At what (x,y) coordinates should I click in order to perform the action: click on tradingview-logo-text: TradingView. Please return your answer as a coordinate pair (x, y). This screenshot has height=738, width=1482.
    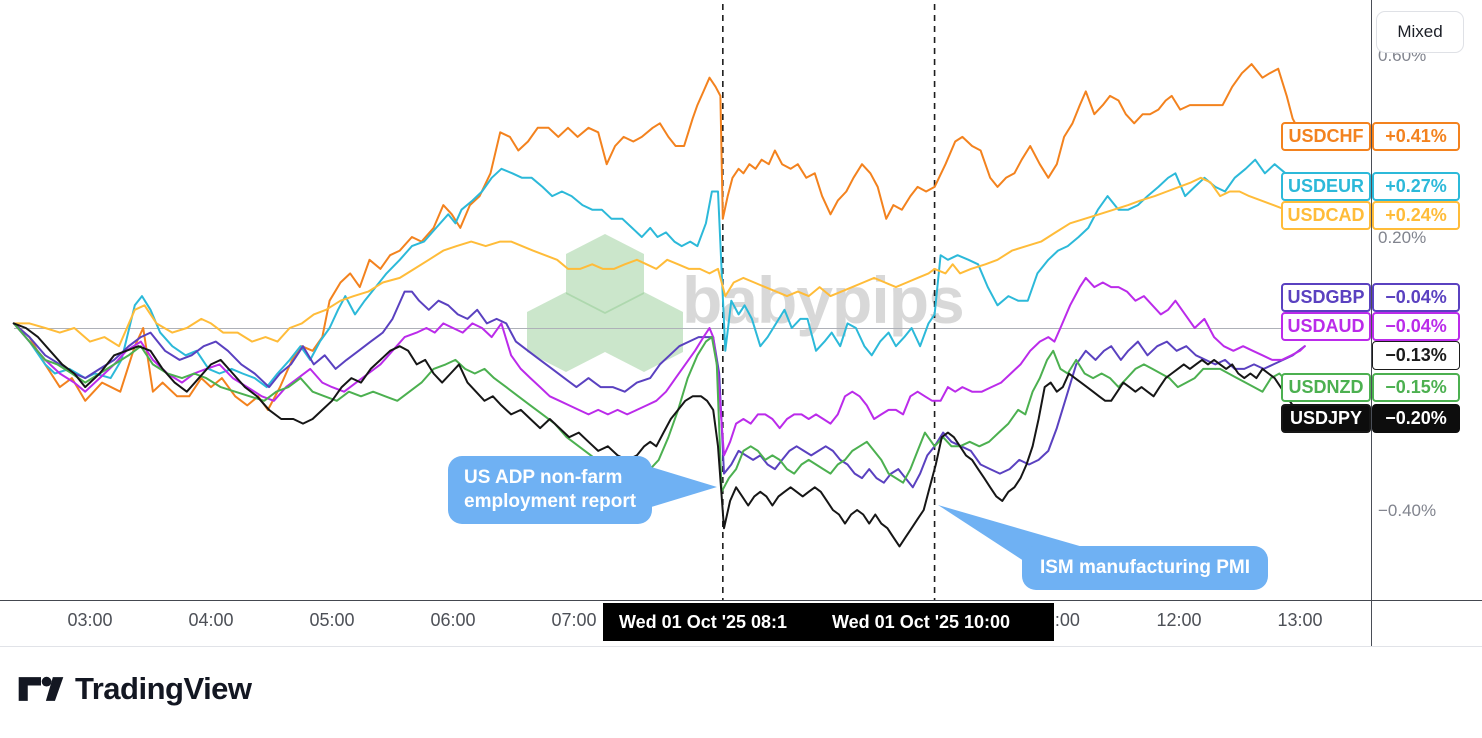
    Looking at the image, I should click on (163, 688).